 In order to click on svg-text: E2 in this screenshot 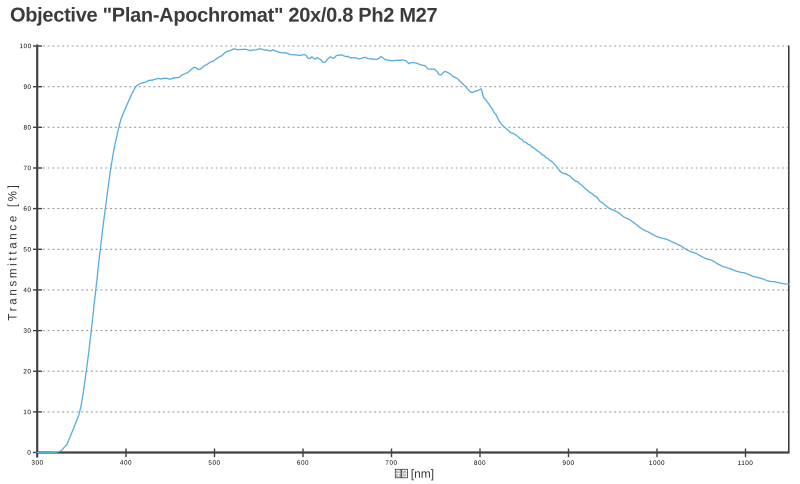, I will do `click(398, 476)`.